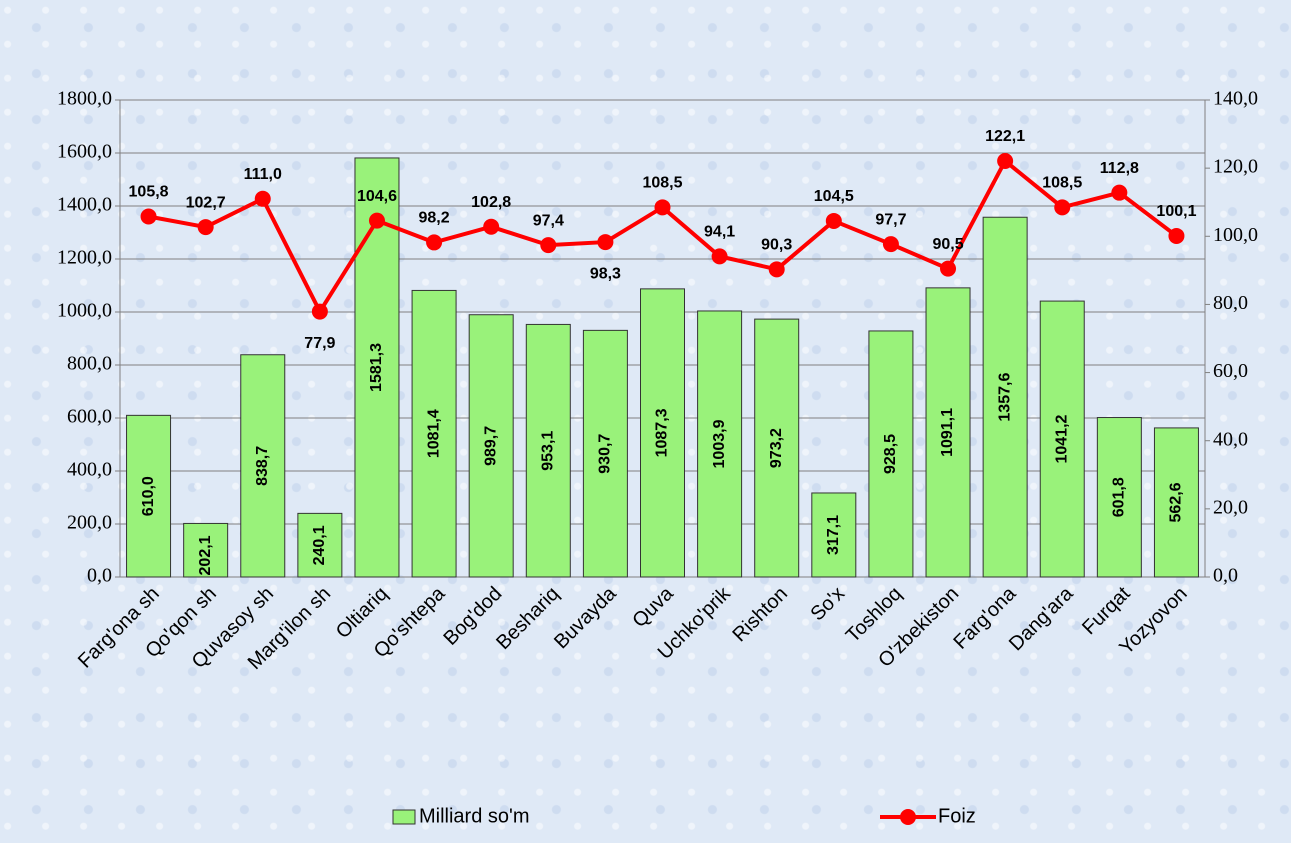  I want to click on bar-value-label: 1081,4, so click(433, 433).